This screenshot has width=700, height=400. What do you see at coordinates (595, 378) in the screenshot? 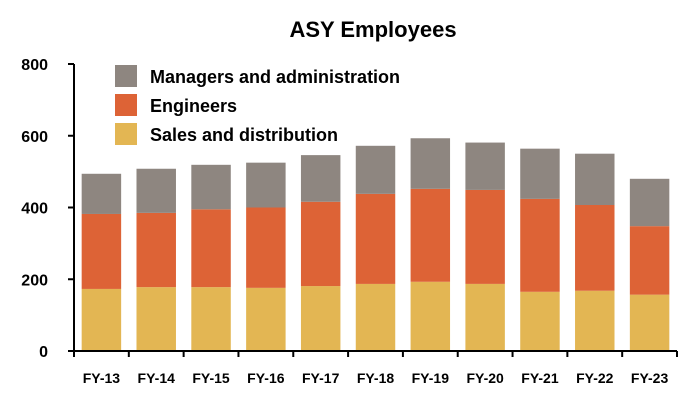
I see `x-tick-label-fy-22: FY-22` at bounding box center [595, 378].